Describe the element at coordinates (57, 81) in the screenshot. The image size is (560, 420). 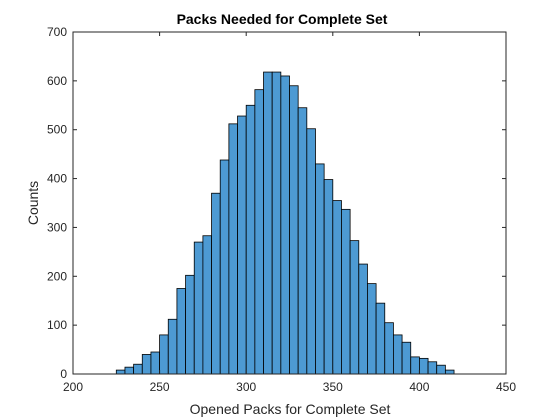
I see `y-tick-label: 600` at that location.